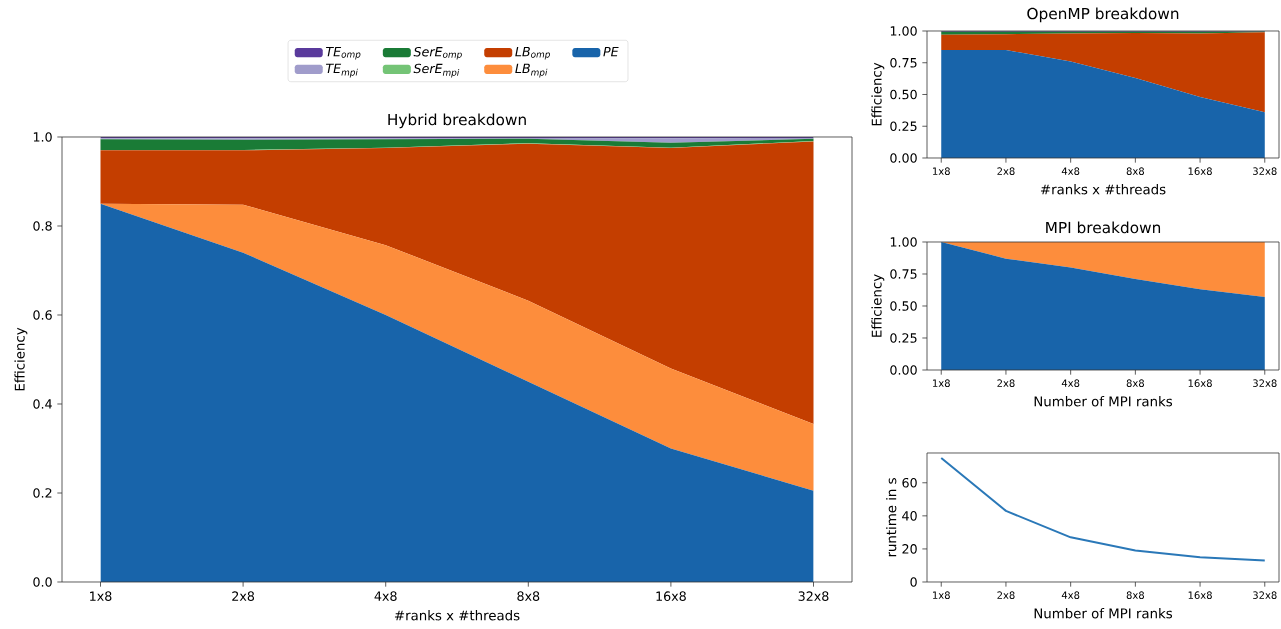 This screenshot has height=629, width=1281. What do you see at coordinates (42, 493) in the screenshot?
I see `y-tick-label: 0.2` at bounding box center [42, 493].